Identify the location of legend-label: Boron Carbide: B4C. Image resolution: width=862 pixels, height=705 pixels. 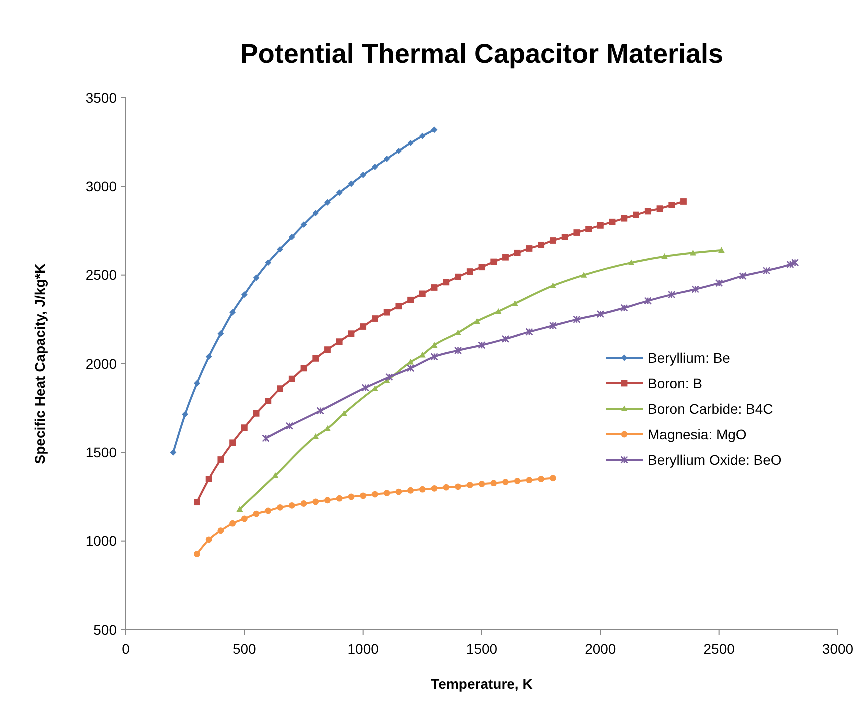
(711, 408).